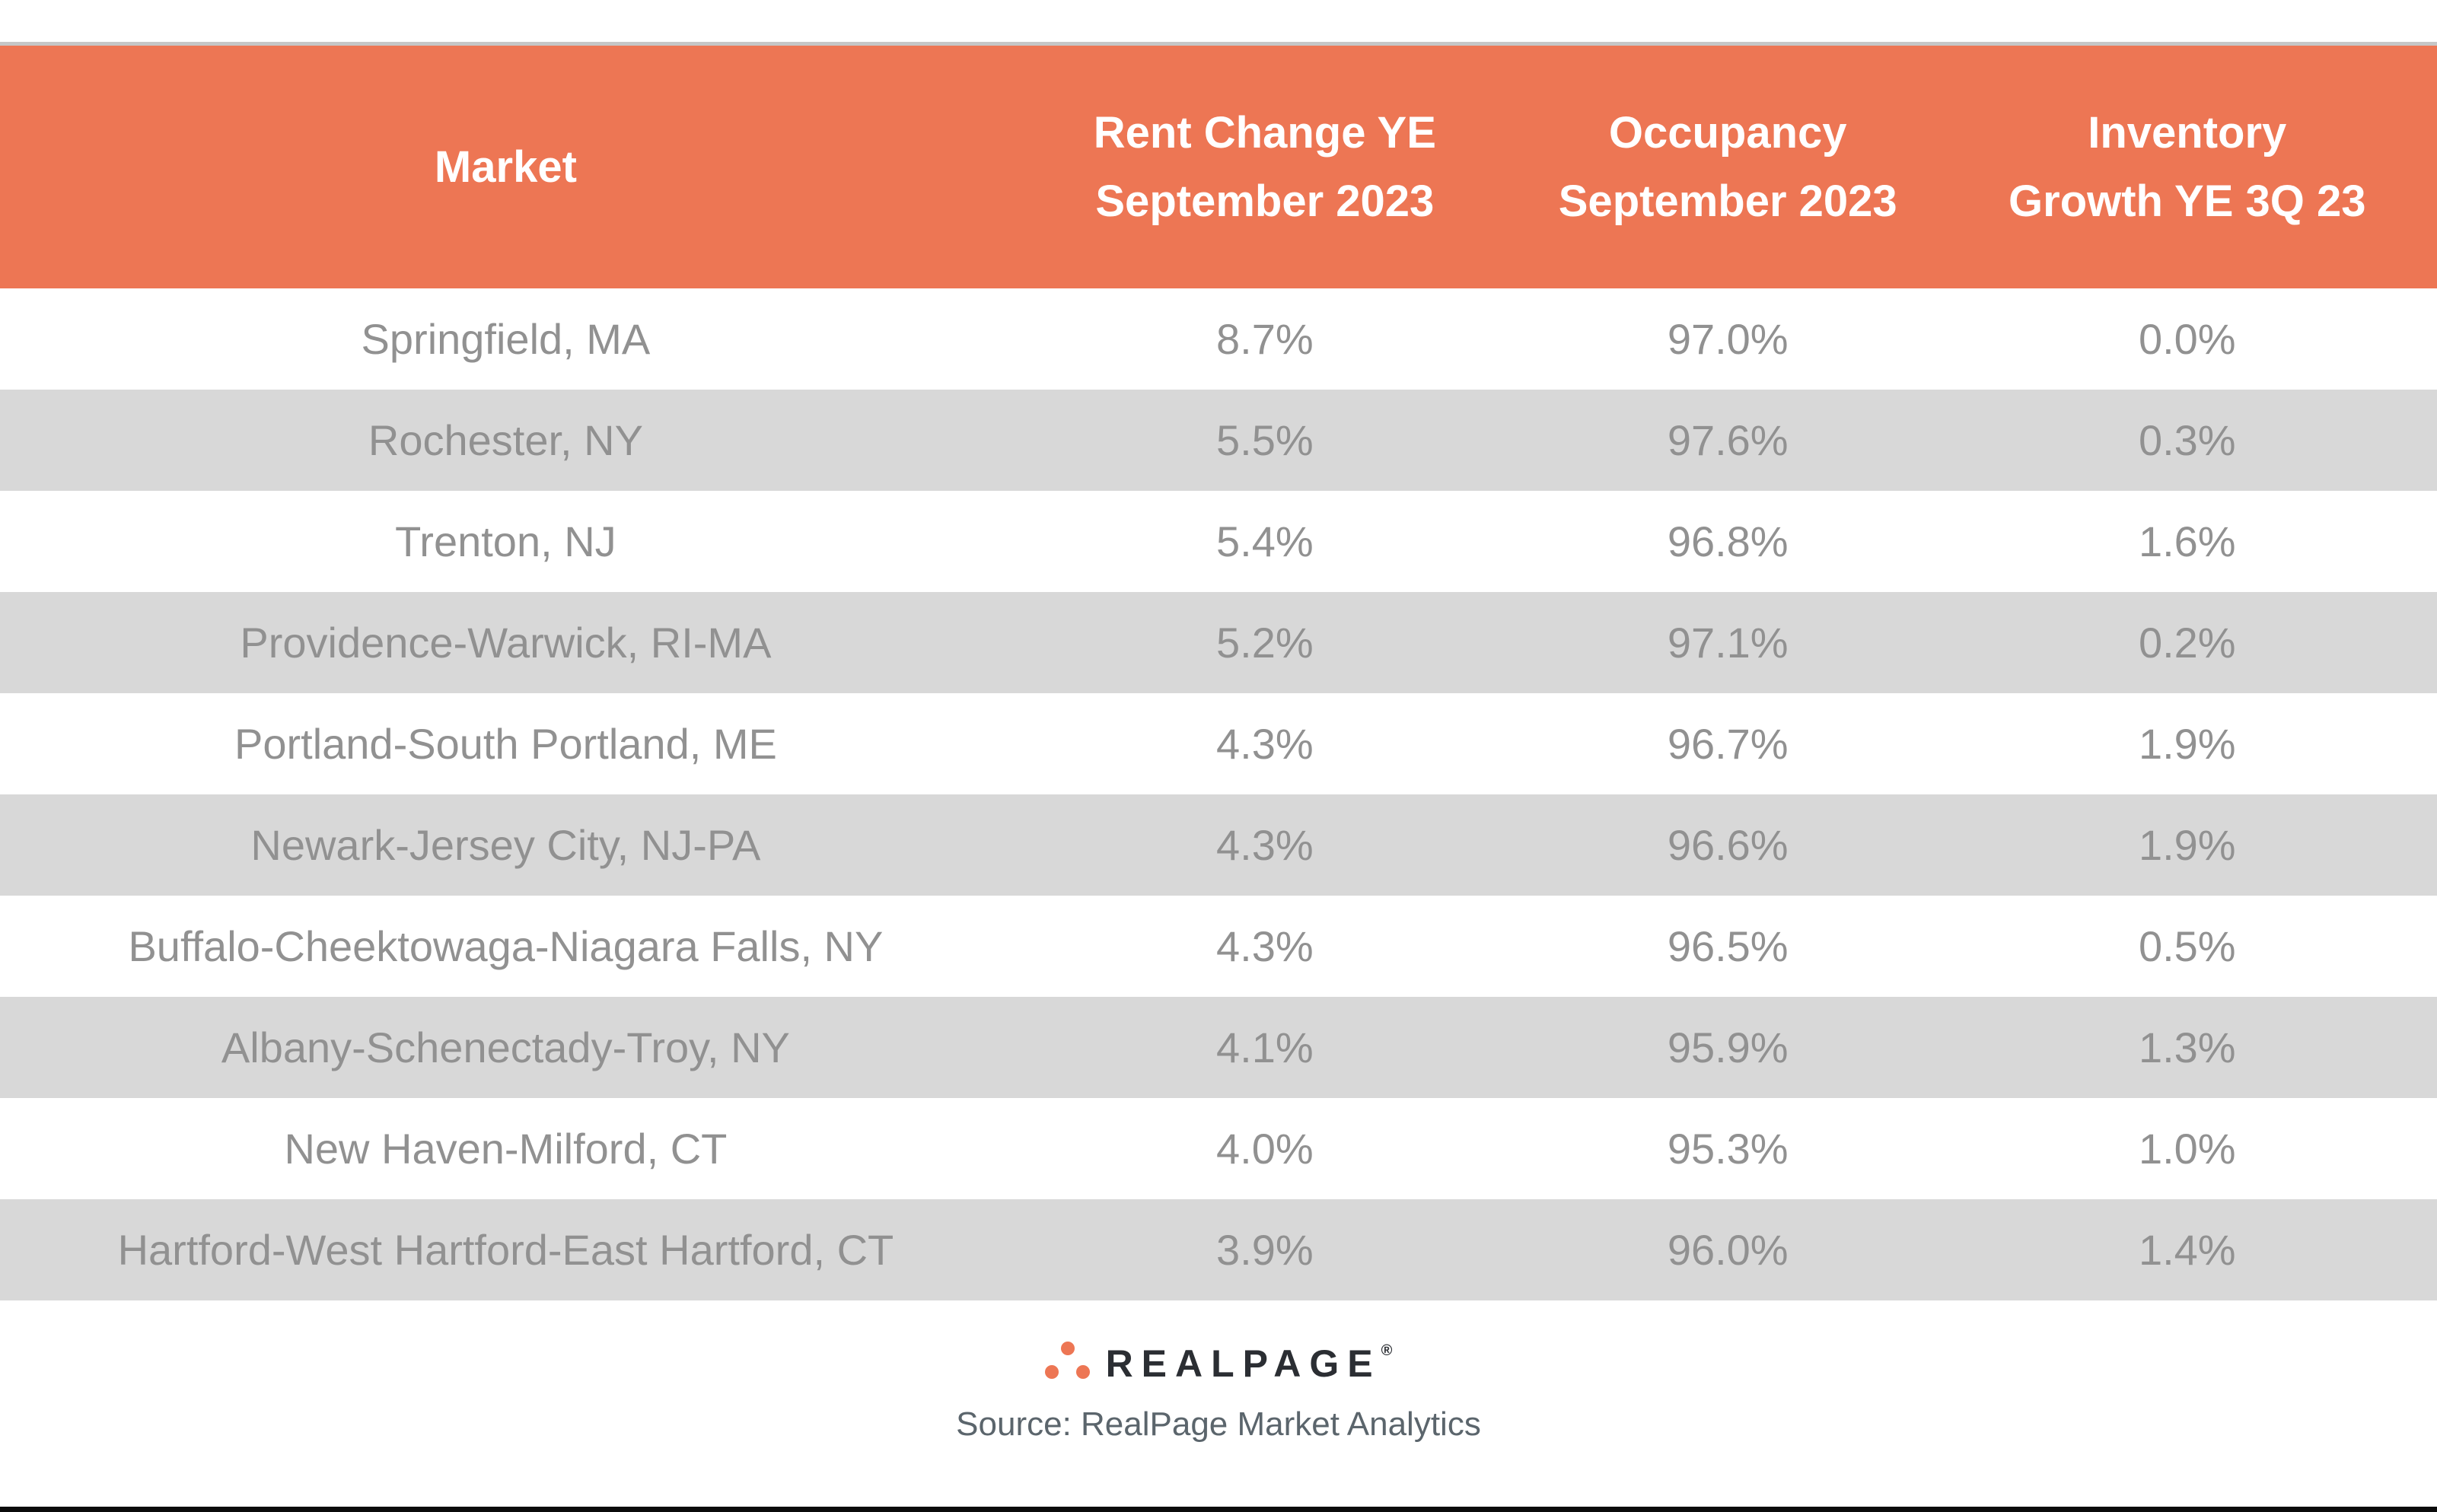  What do you see at coordinates (1218, 1424) in the screenshot?
I see `source-attribution: Source: RealPage Market Analytics` at bounding box center [1218, 1424].